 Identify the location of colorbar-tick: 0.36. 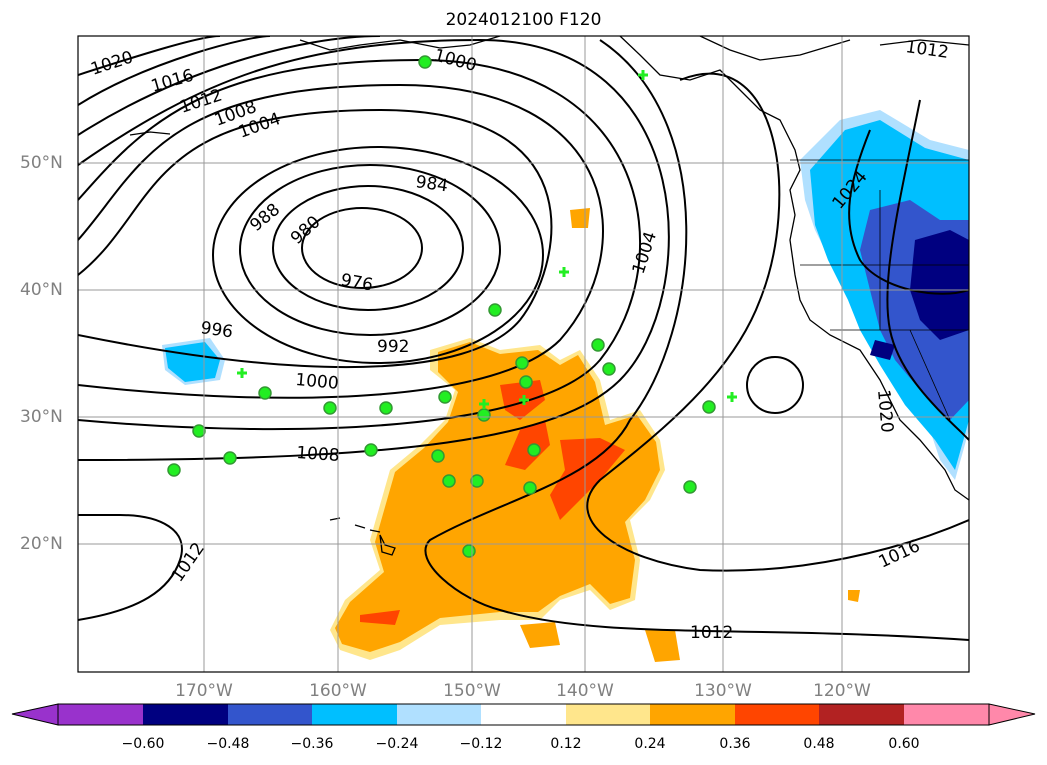
(735, 744).